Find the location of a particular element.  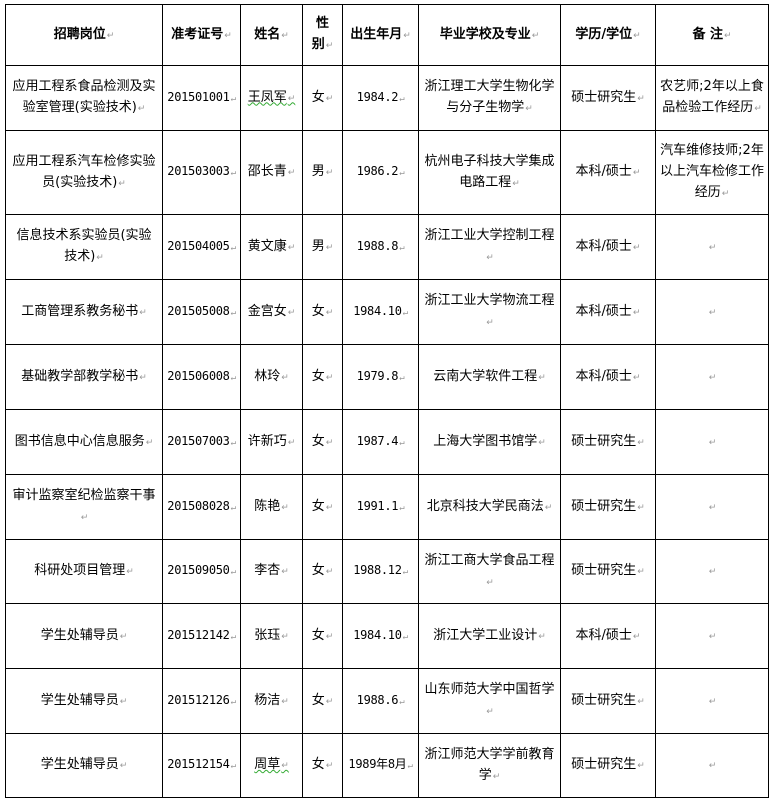

header-row: 招聘岗位 准考证号 姓名 性别 出生年月 毕业学校及专业 学历/学位 备 注 is located at coordinates (387, 35).